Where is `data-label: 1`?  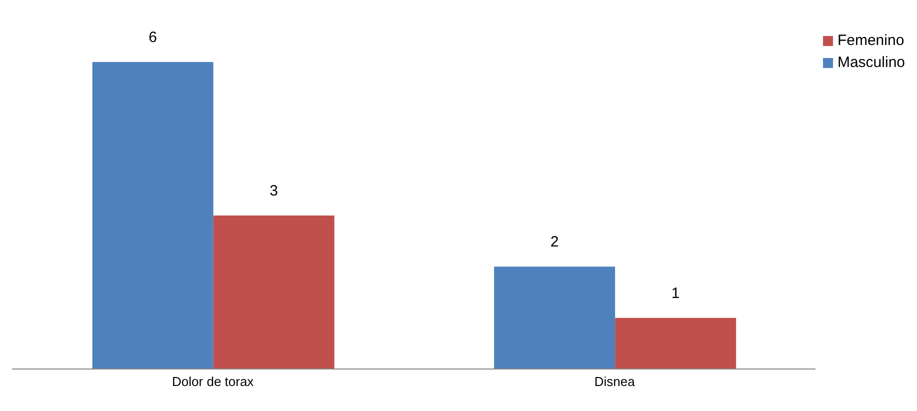 data-label: 1 is located at coordinates (675, 293).